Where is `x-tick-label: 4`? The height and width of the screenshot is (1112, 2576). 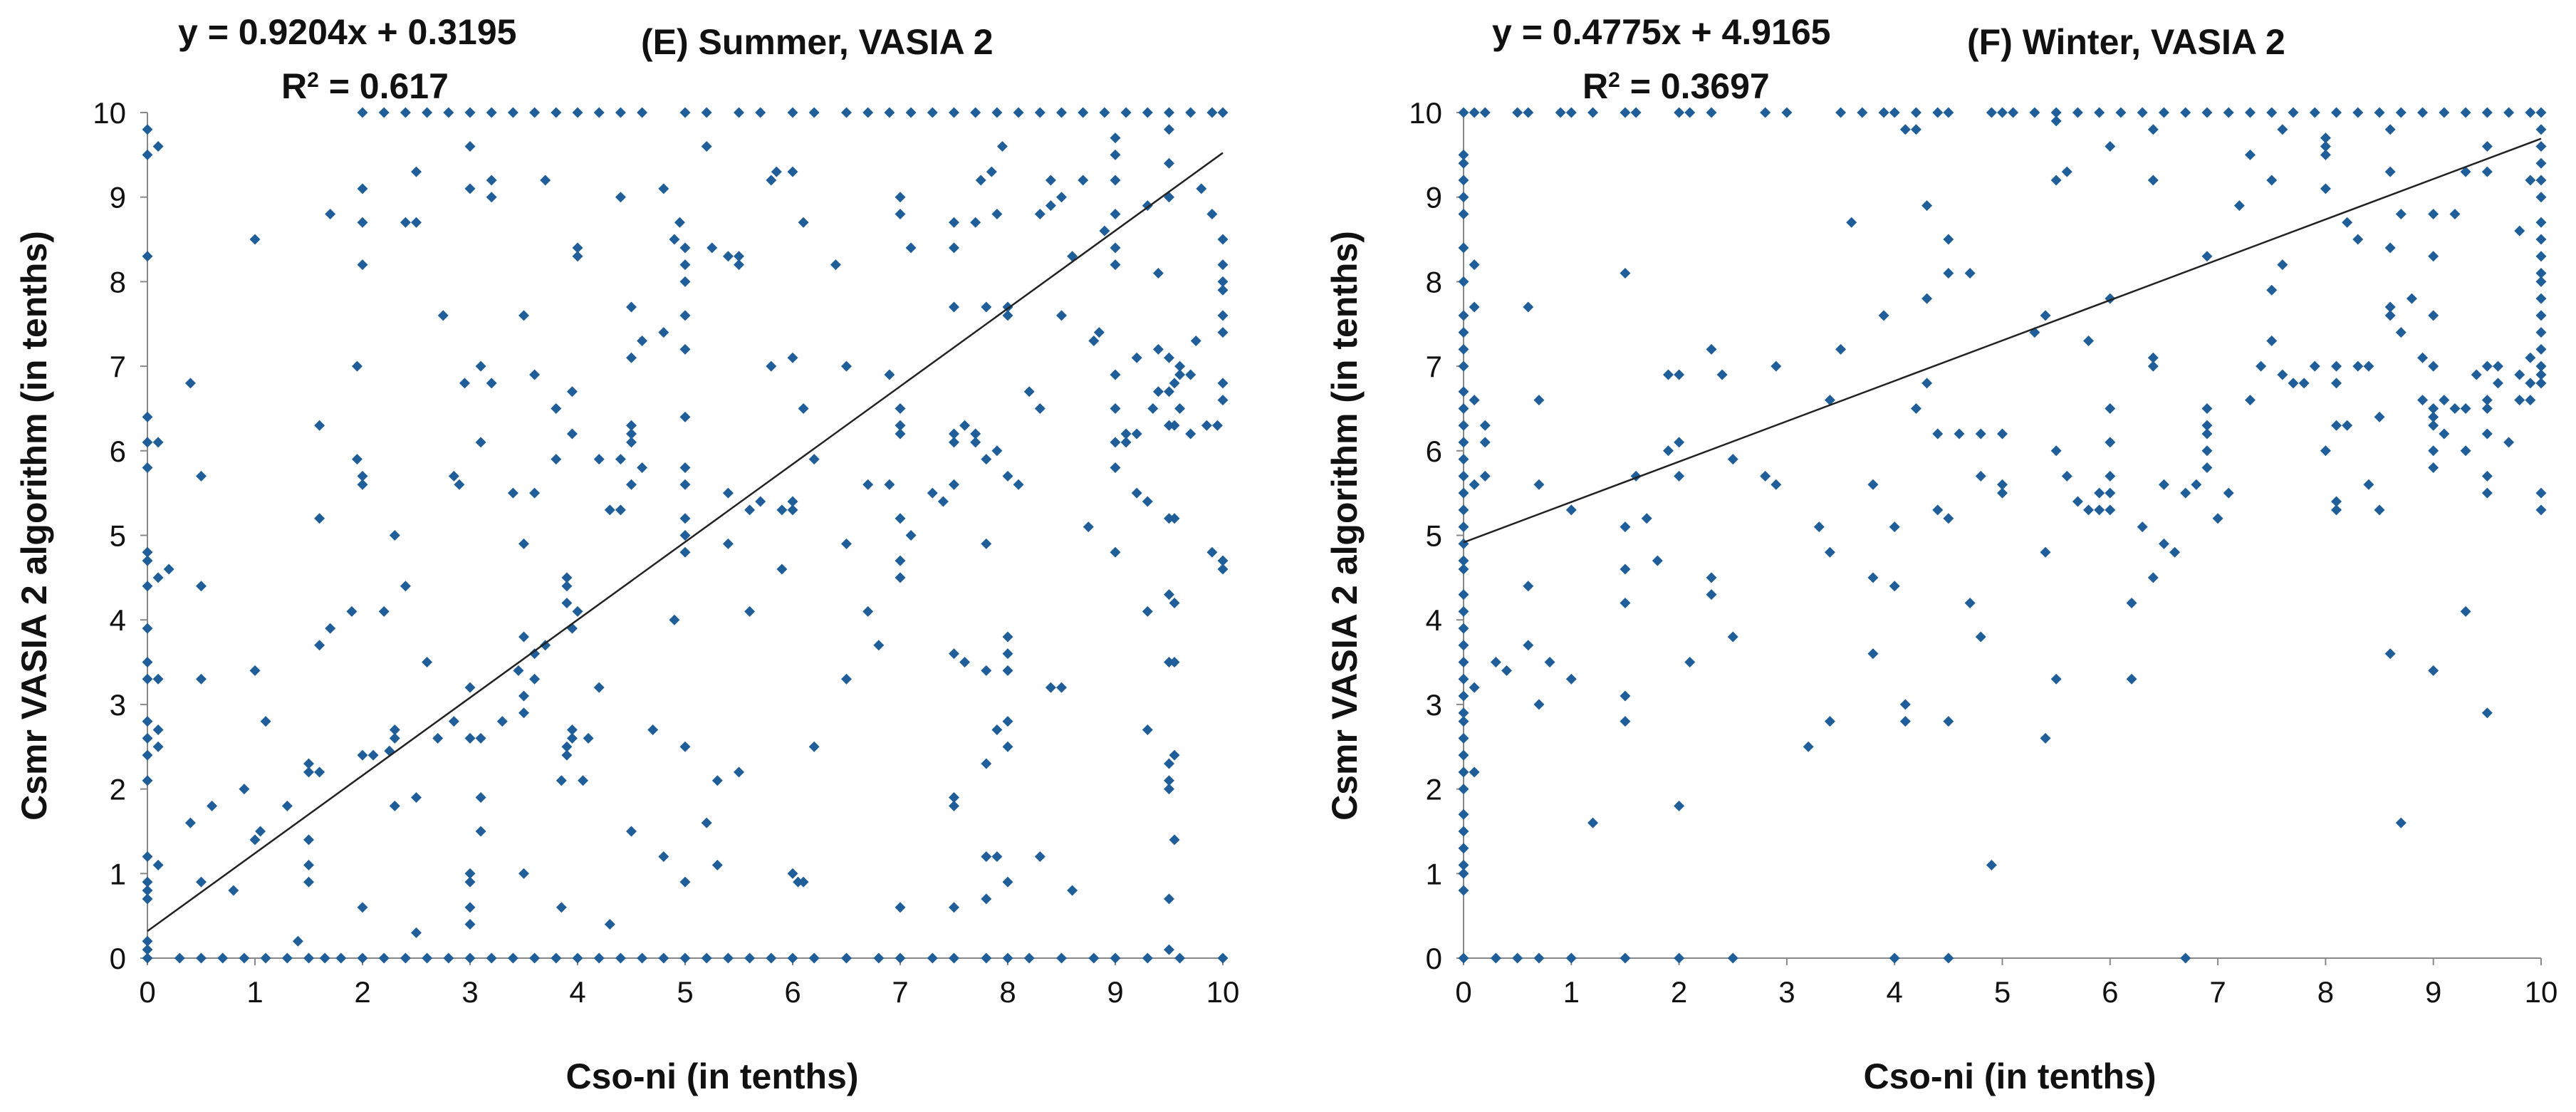 x-tick-label: 4 is located at coordinates (577, 992).